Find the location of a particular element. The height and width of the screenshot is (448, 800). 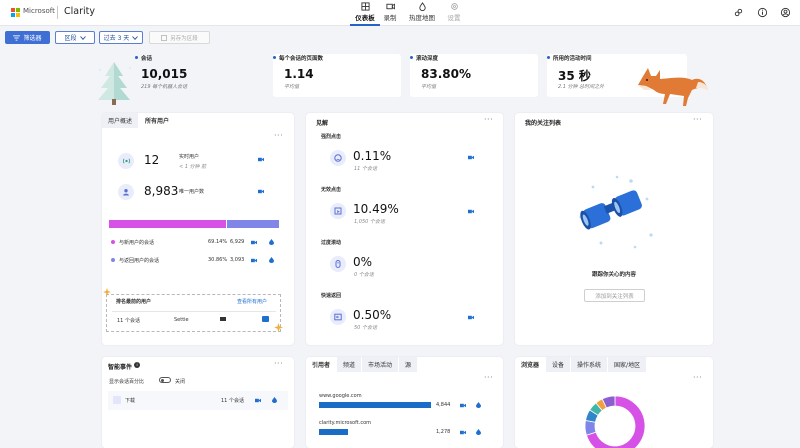

account-icon is located at coordinates (785, 12).